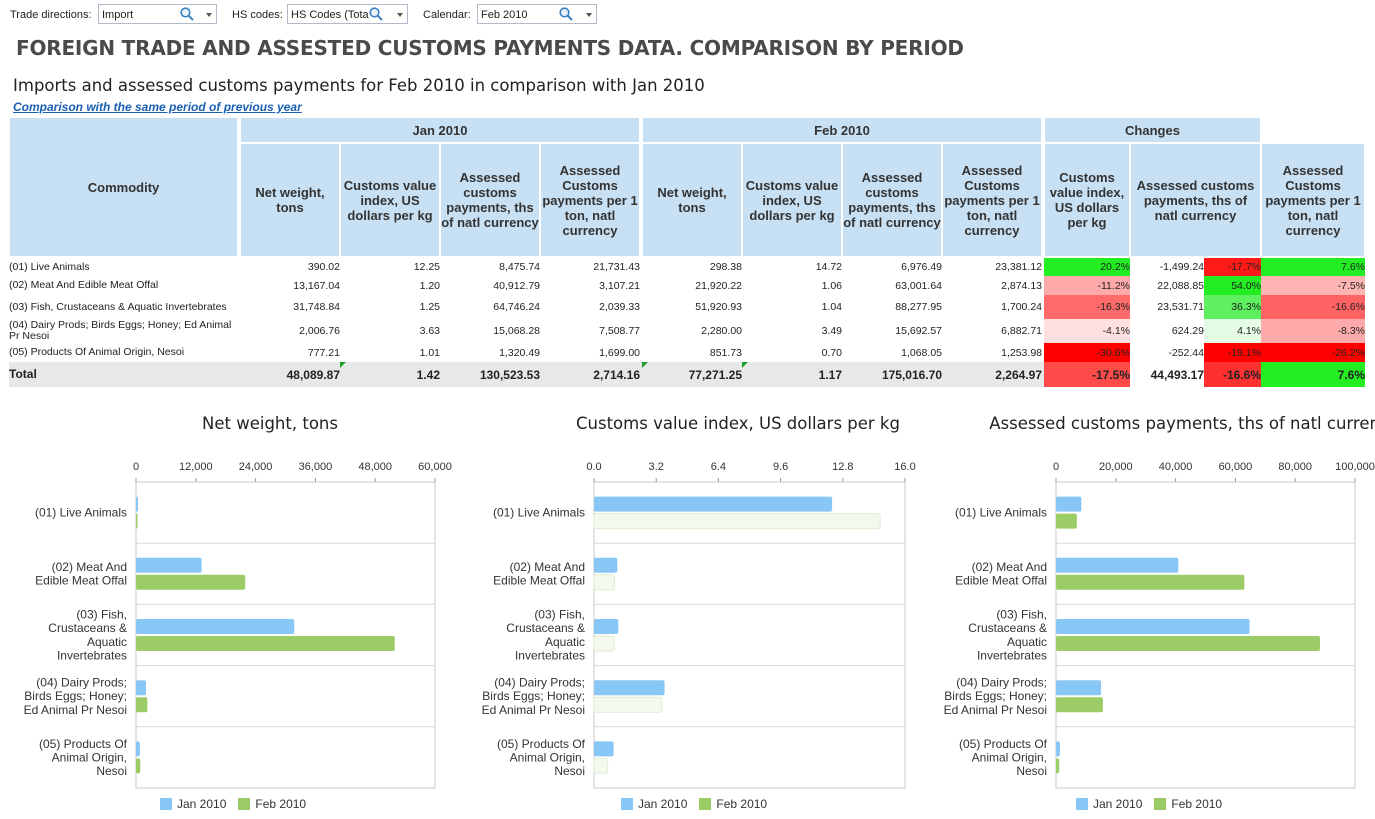 The width and height of the screenshot is (1375, 819). What do you see at coordinates (1313, 285) in the screenshot?
I see `change-cell: -7.5%` at bounding box center [1313, 285].